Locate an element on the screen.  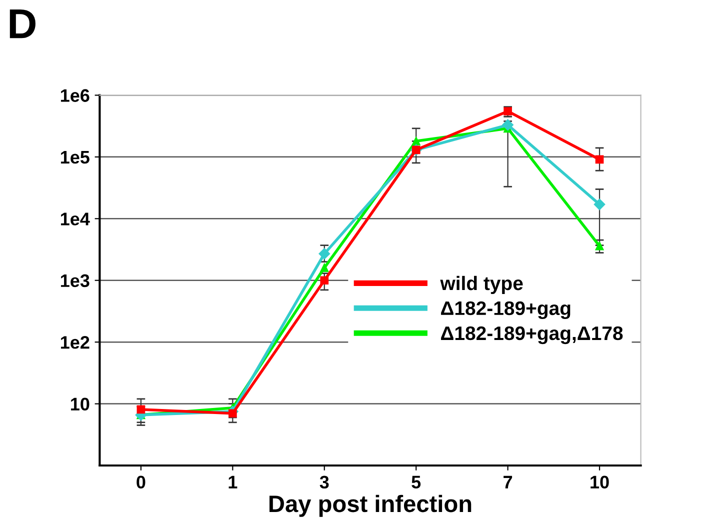
y-tick-label: 1e5 is located at coordinates (75, 157).